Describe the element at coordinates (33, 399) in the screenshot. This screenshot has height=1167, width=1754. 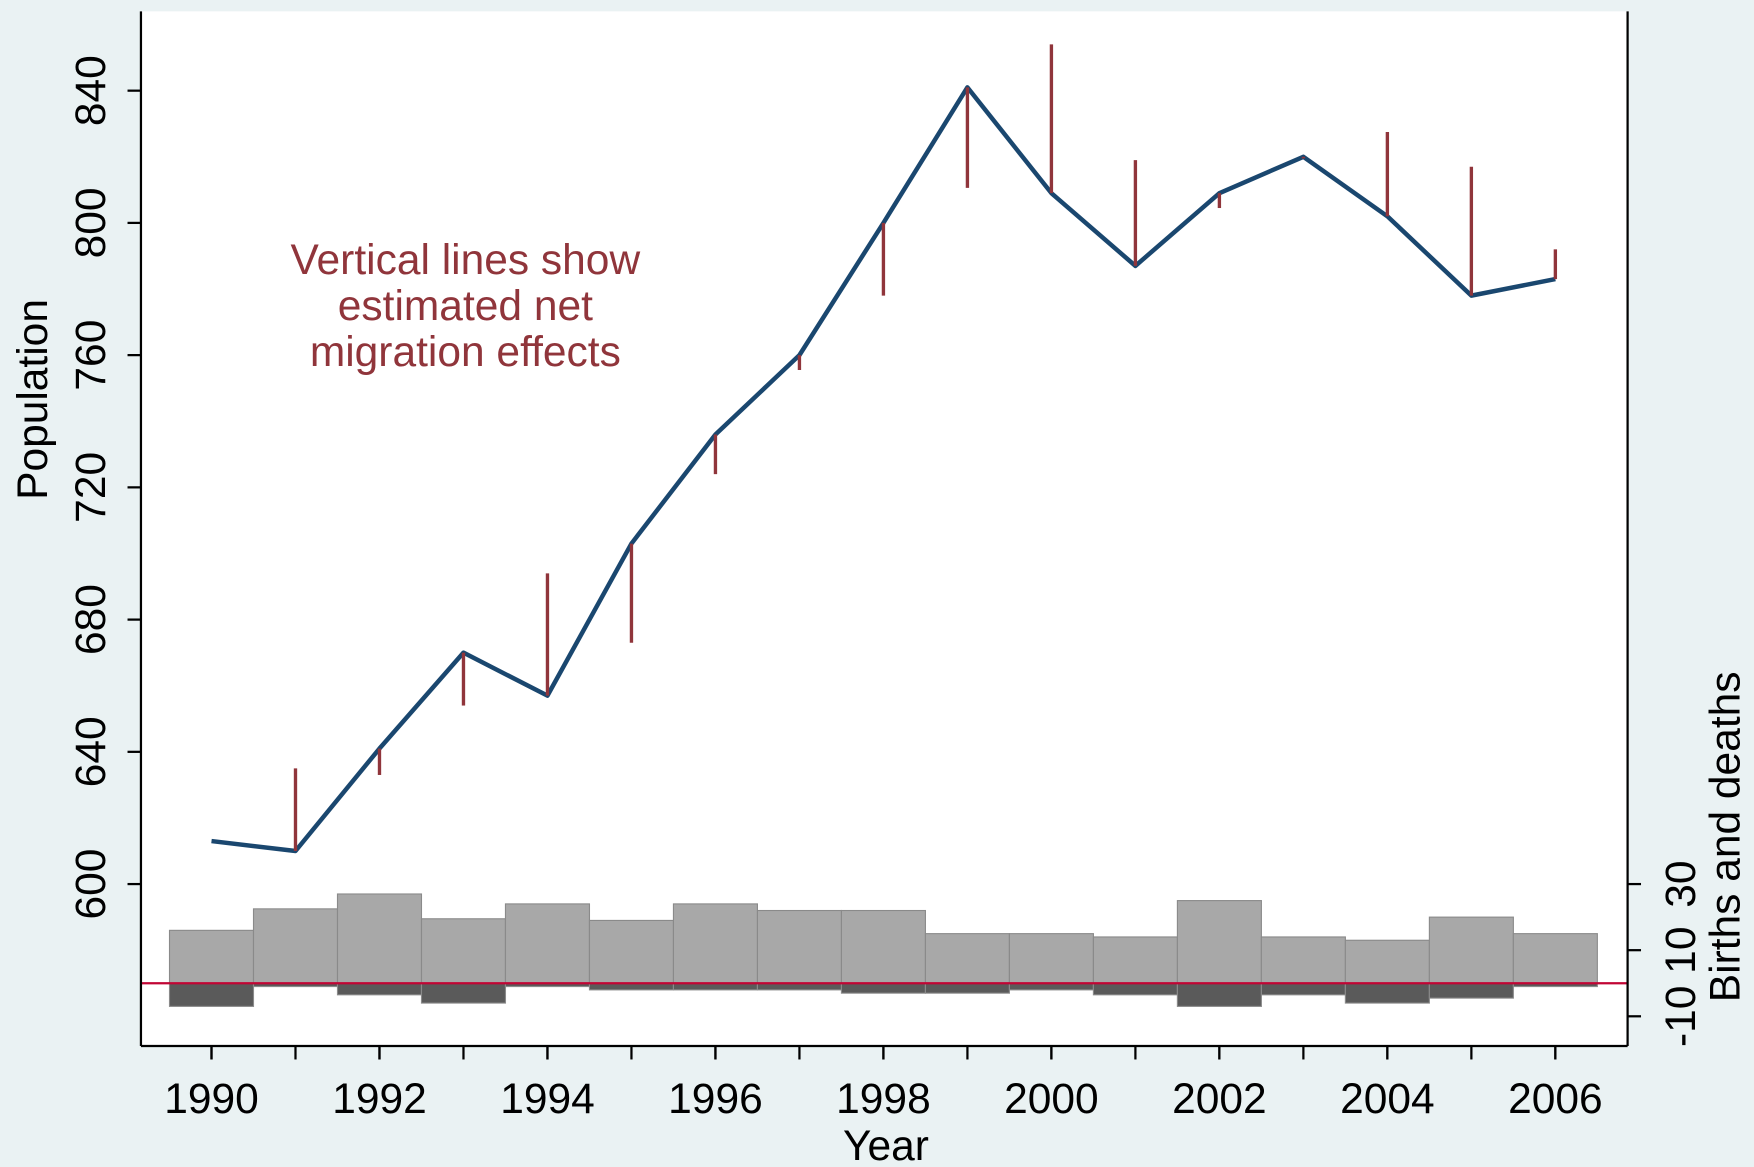
I see `y-axis-title: Population` at that location.